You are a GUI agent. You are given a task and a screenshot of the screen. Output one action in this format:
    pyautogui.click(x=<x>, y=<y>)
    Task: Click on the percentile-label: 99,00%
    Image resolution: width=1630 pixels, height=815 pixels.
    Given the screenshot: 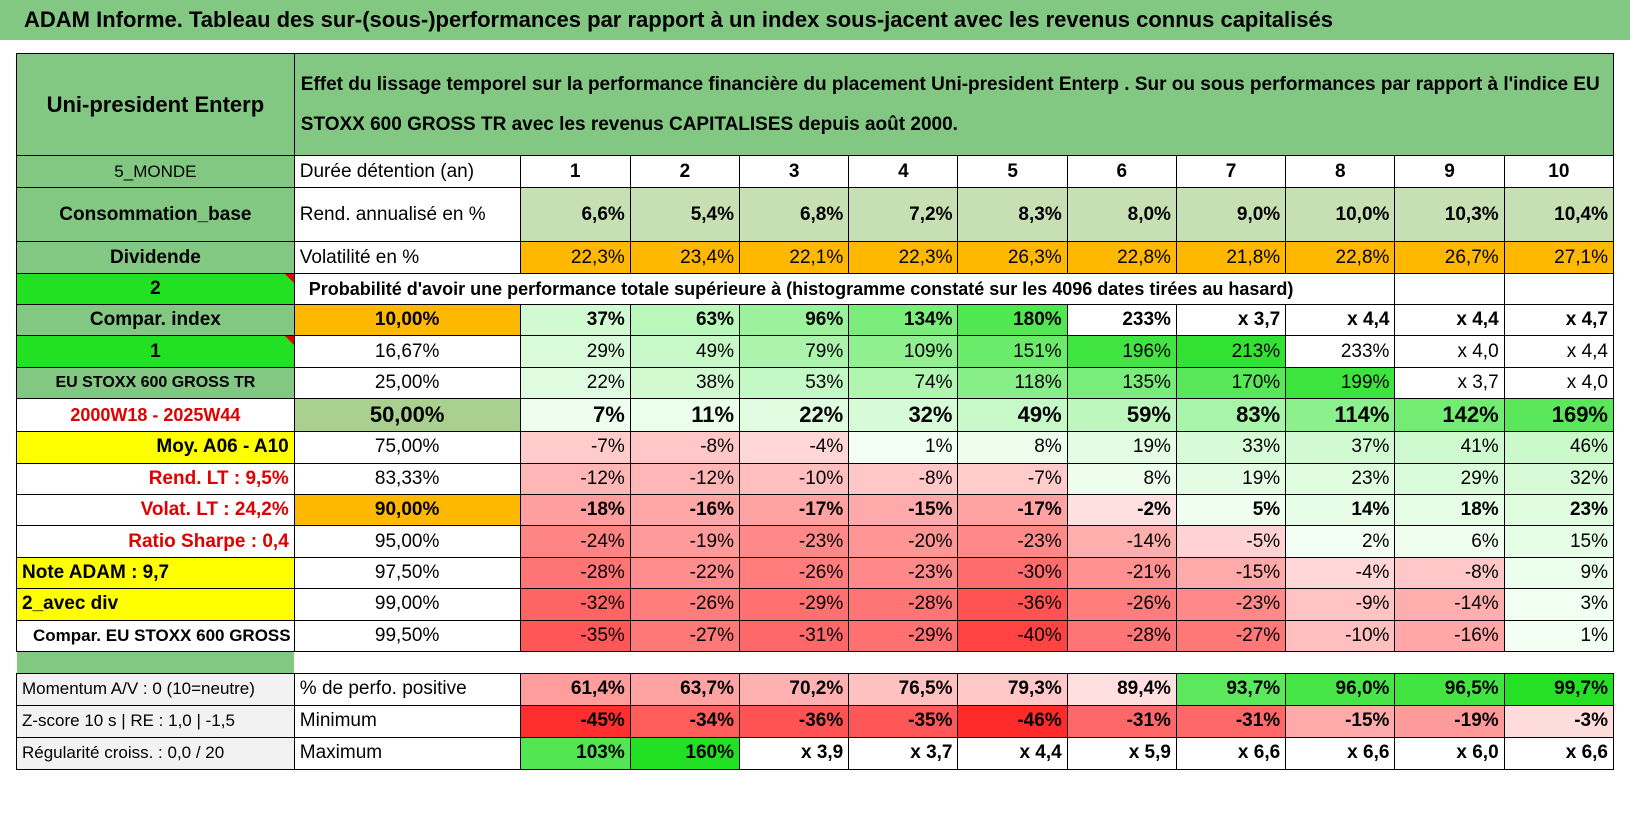 What is the action you would take?
    pyautogui.click(x=407, y=604)
    